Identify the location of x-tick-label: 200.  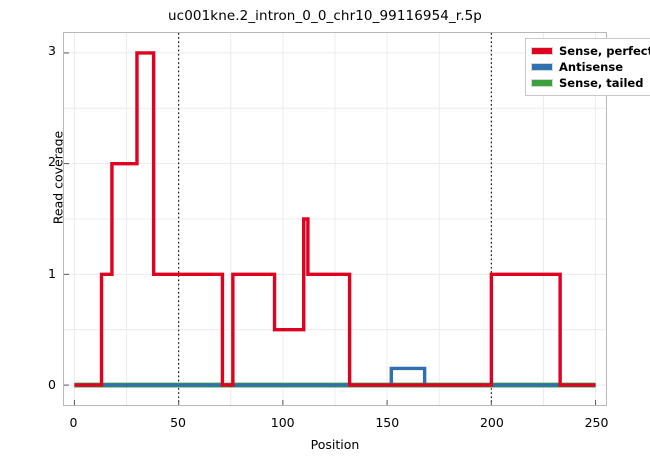
(491, 422).